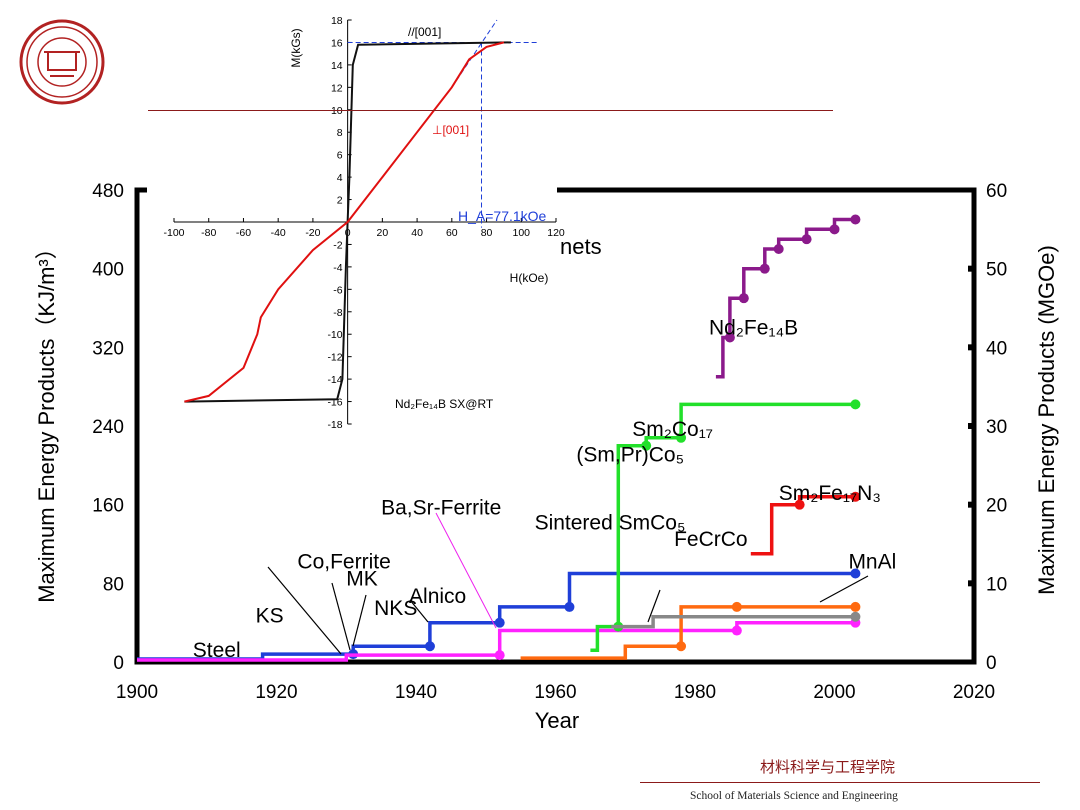 Image resolution: width=1080 pixels, height=810 pixels. Describe the element at coordinates (474, 53) in the screenshot. I see `inset-slope-guide` at that location.